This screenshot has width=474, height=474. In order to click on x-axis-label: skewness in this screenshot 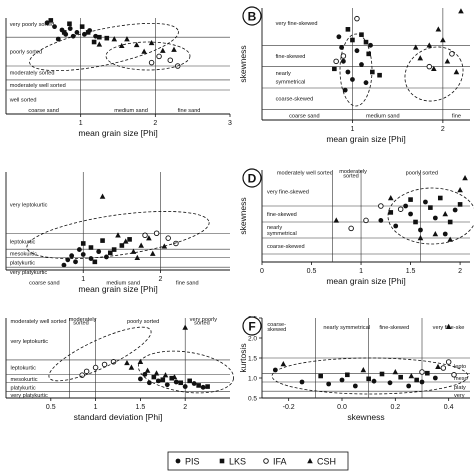, I will do `click(365, 417)`.